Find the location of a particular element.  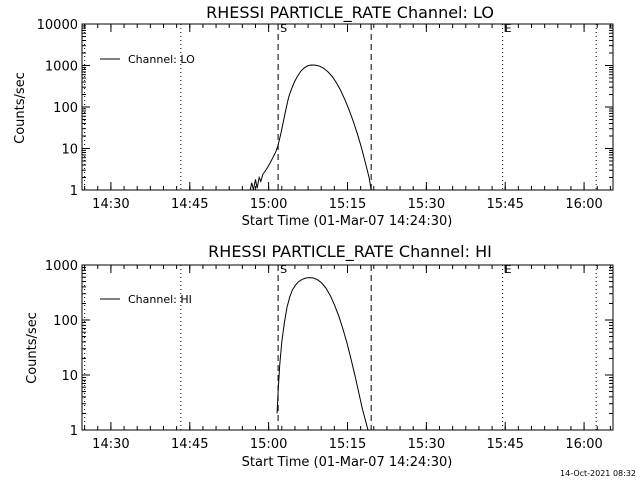

legend-label: Channel: HI is located at coordinates (160, 299).